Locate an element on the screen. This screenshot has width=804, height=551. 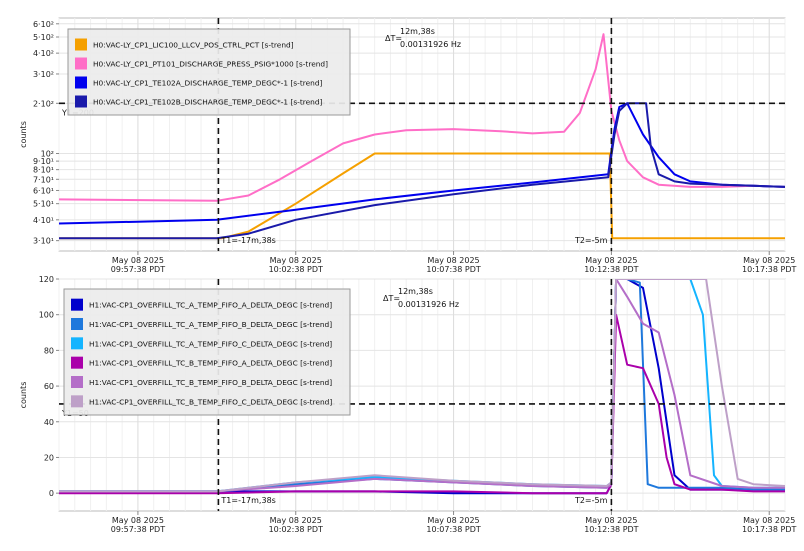
y-tick-label: 6·10² is located at coordinates (43, 24).